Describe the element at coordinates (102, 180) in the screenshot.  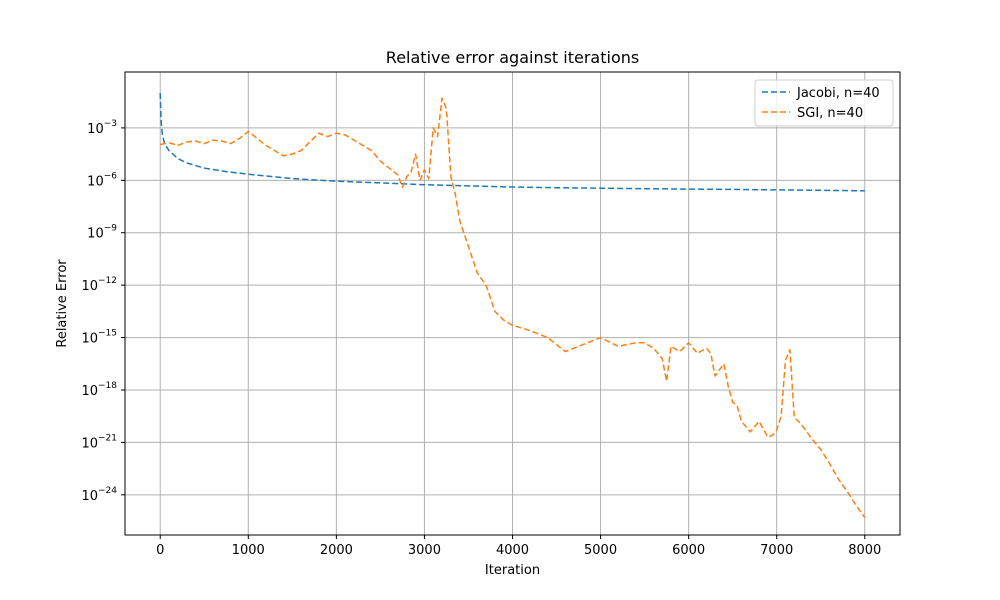
I see `y-tick-label: 10⁻⁶` at that location.